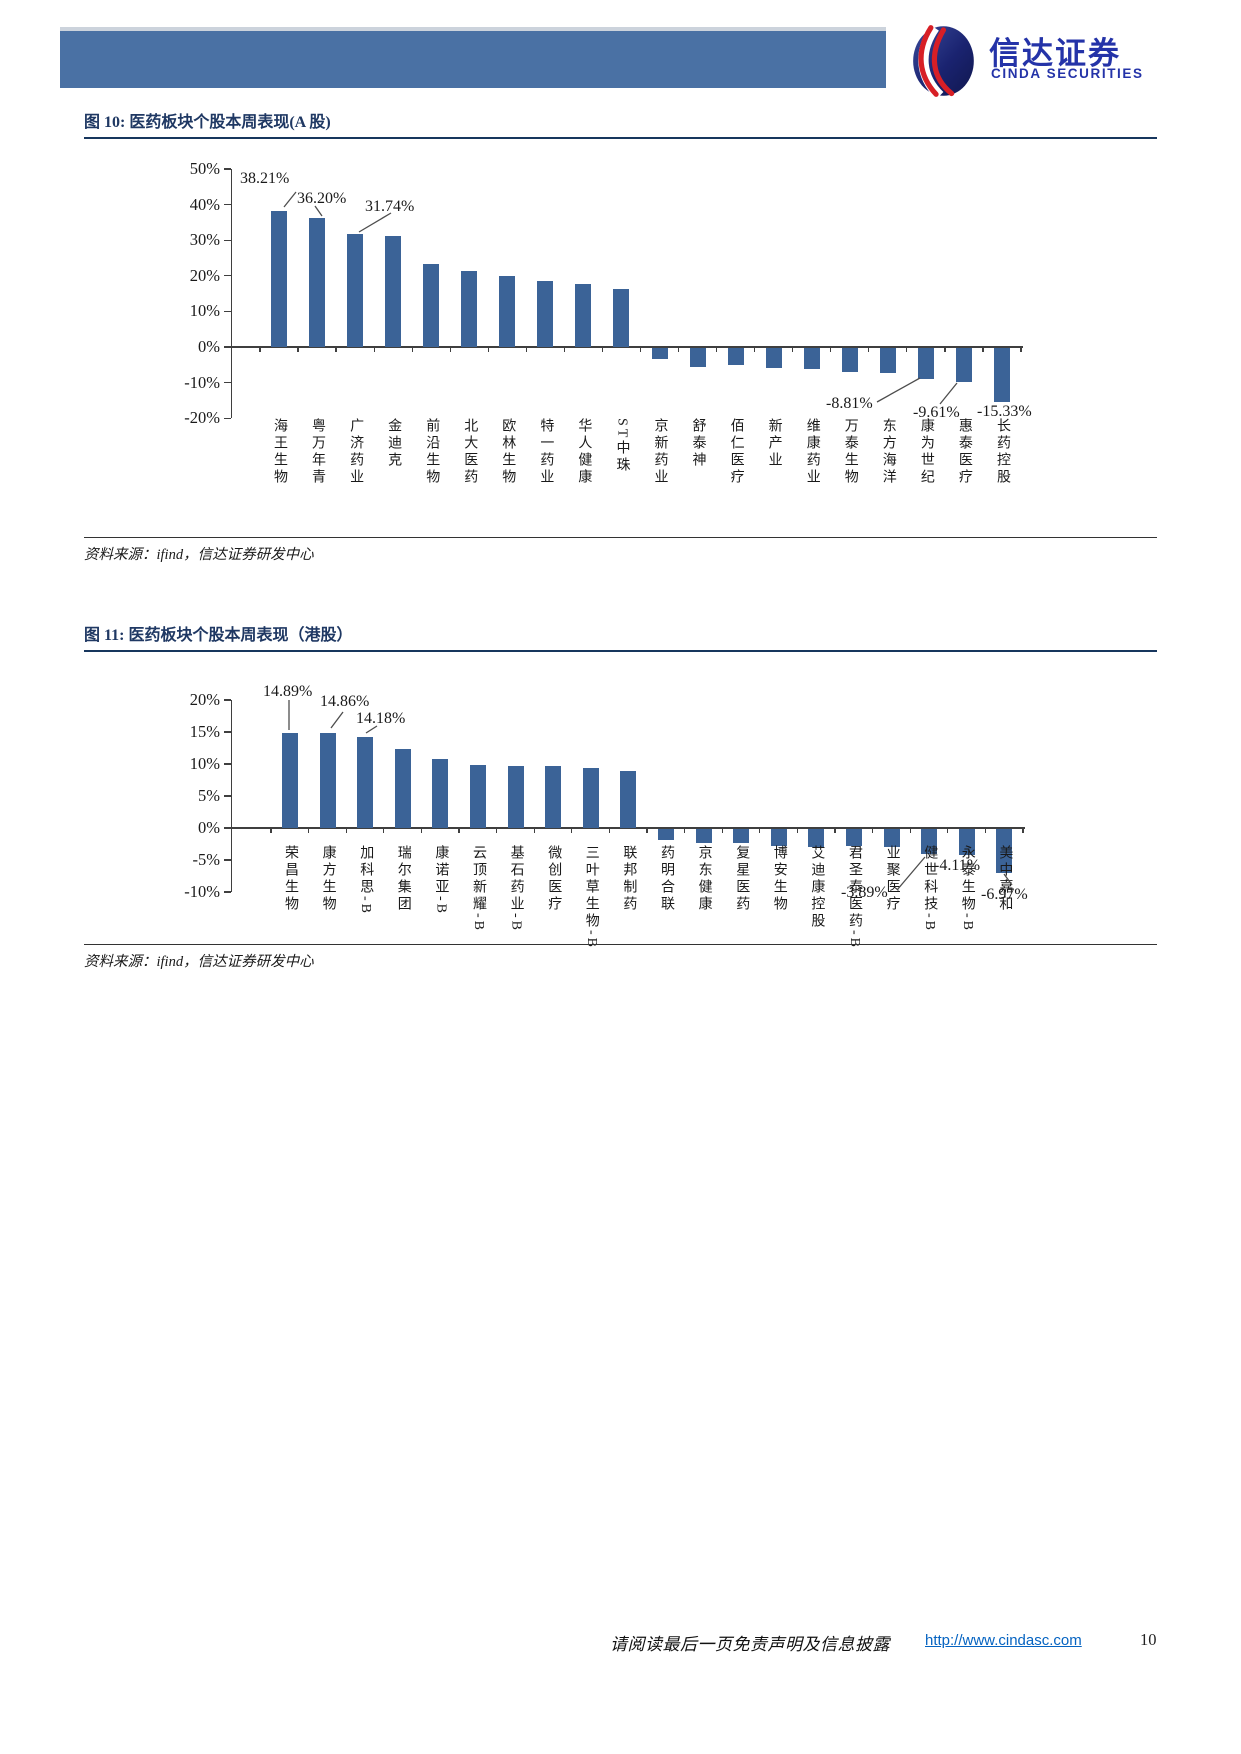  I want to click on category-label: 联邦制药, so click(629, 879).